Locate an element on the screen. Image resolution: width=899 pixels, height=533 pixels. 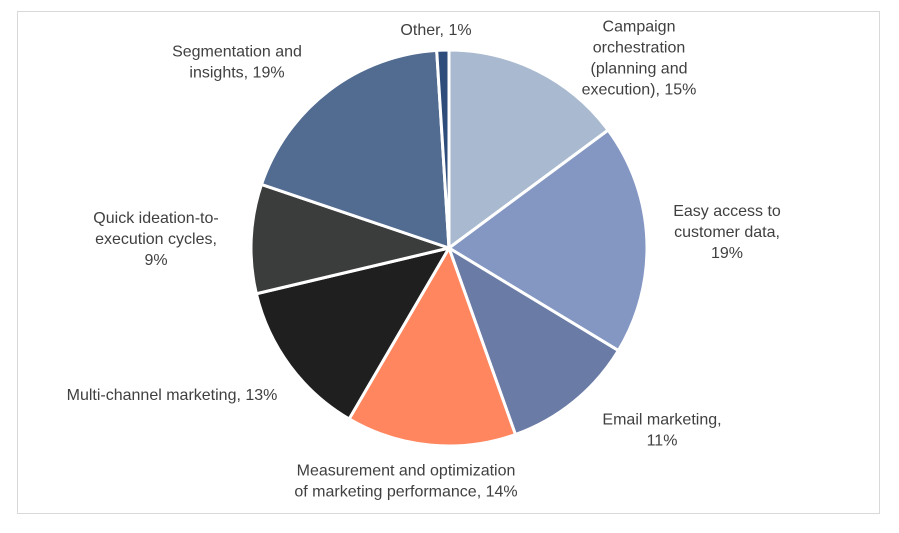
slice-label-line: Multi-channel marketing, 13% is located at coordinates (172, 395).